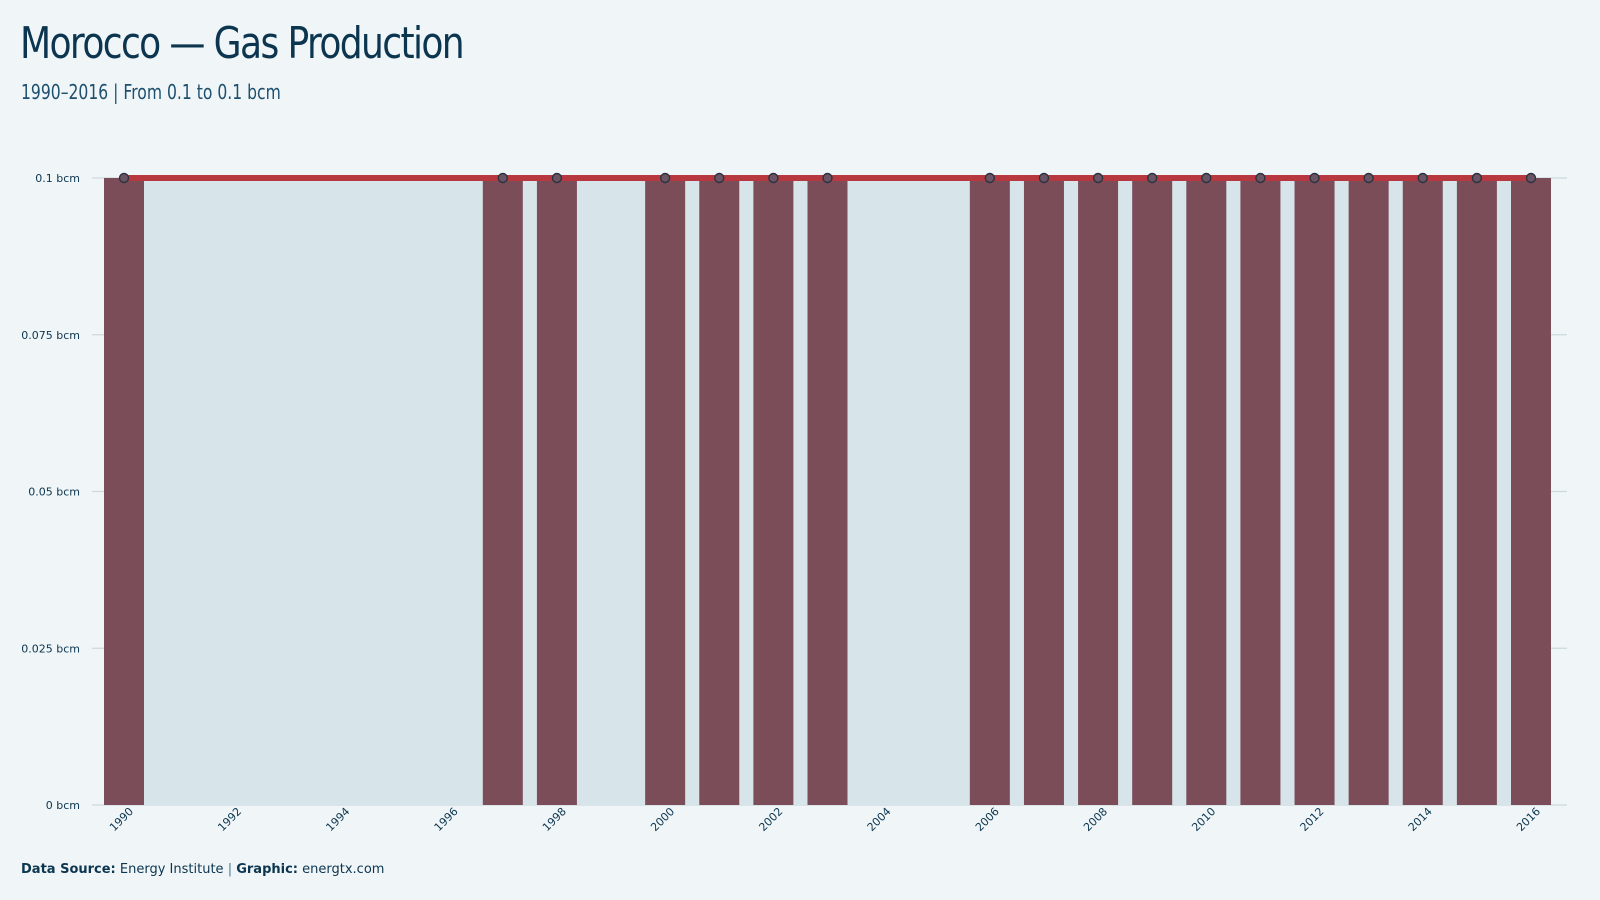 The height and width of the screenshot is (900, 1600). Describe the element at coordinates (773, 491) in the screenshot. I see `bar-2002` at that location.